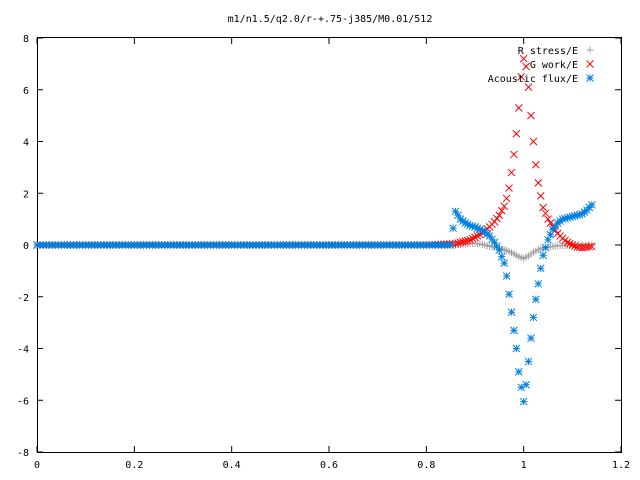  Describe the element at coordinates (26, 39) in the screenshot. I see `y-tick-label: 8` at that location.